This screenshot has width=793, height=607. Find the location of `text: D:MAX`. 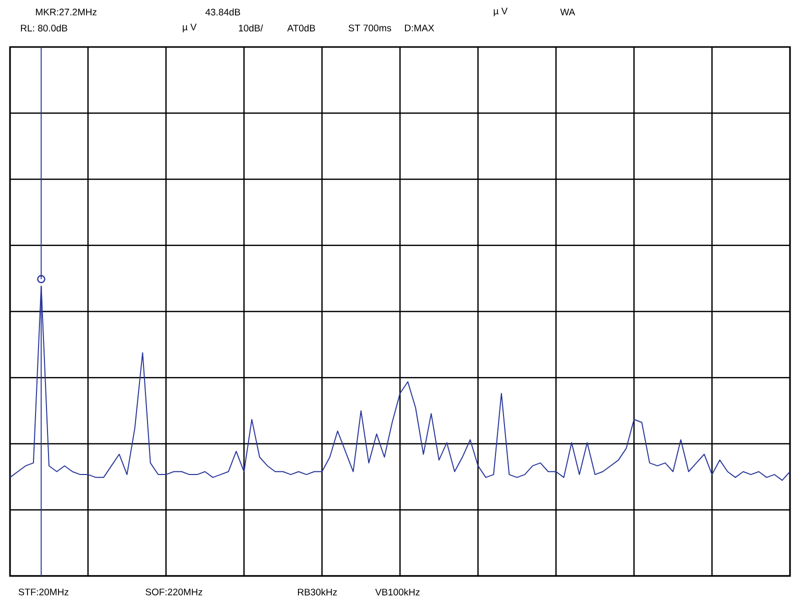

text: D:MAX is located at coordinates (419, 28).